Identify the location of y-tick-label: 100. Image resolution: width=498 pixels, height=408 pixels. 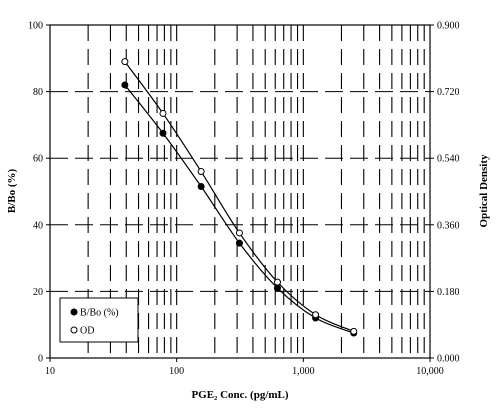
(35, 26).